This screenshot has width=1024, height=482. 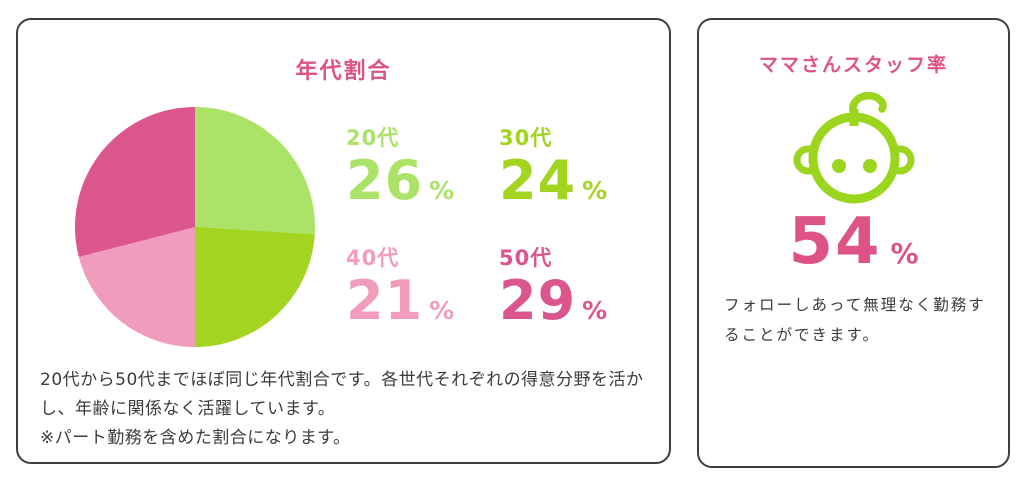 I want to click on stat-40s: 40代 21 %, so click(x=422, y=302).